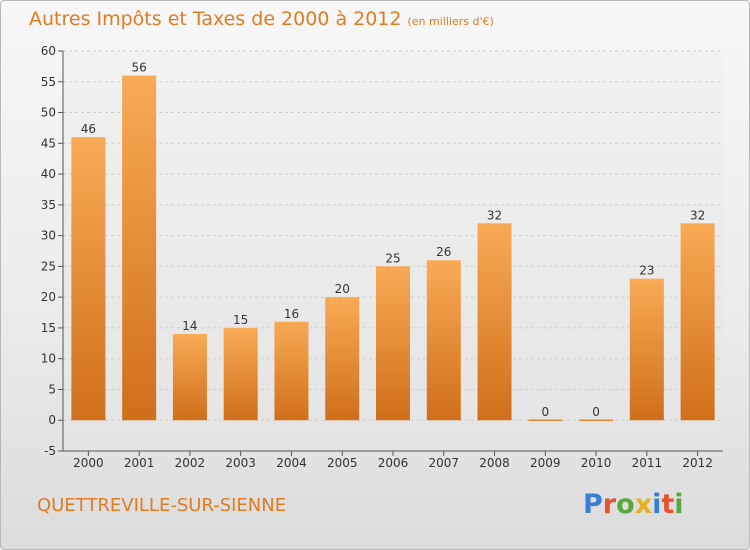  What do you see at coordinates (88, 463) in the screenshot?
I see `x-tick-label: 2000` at bounding box center [88, 463].